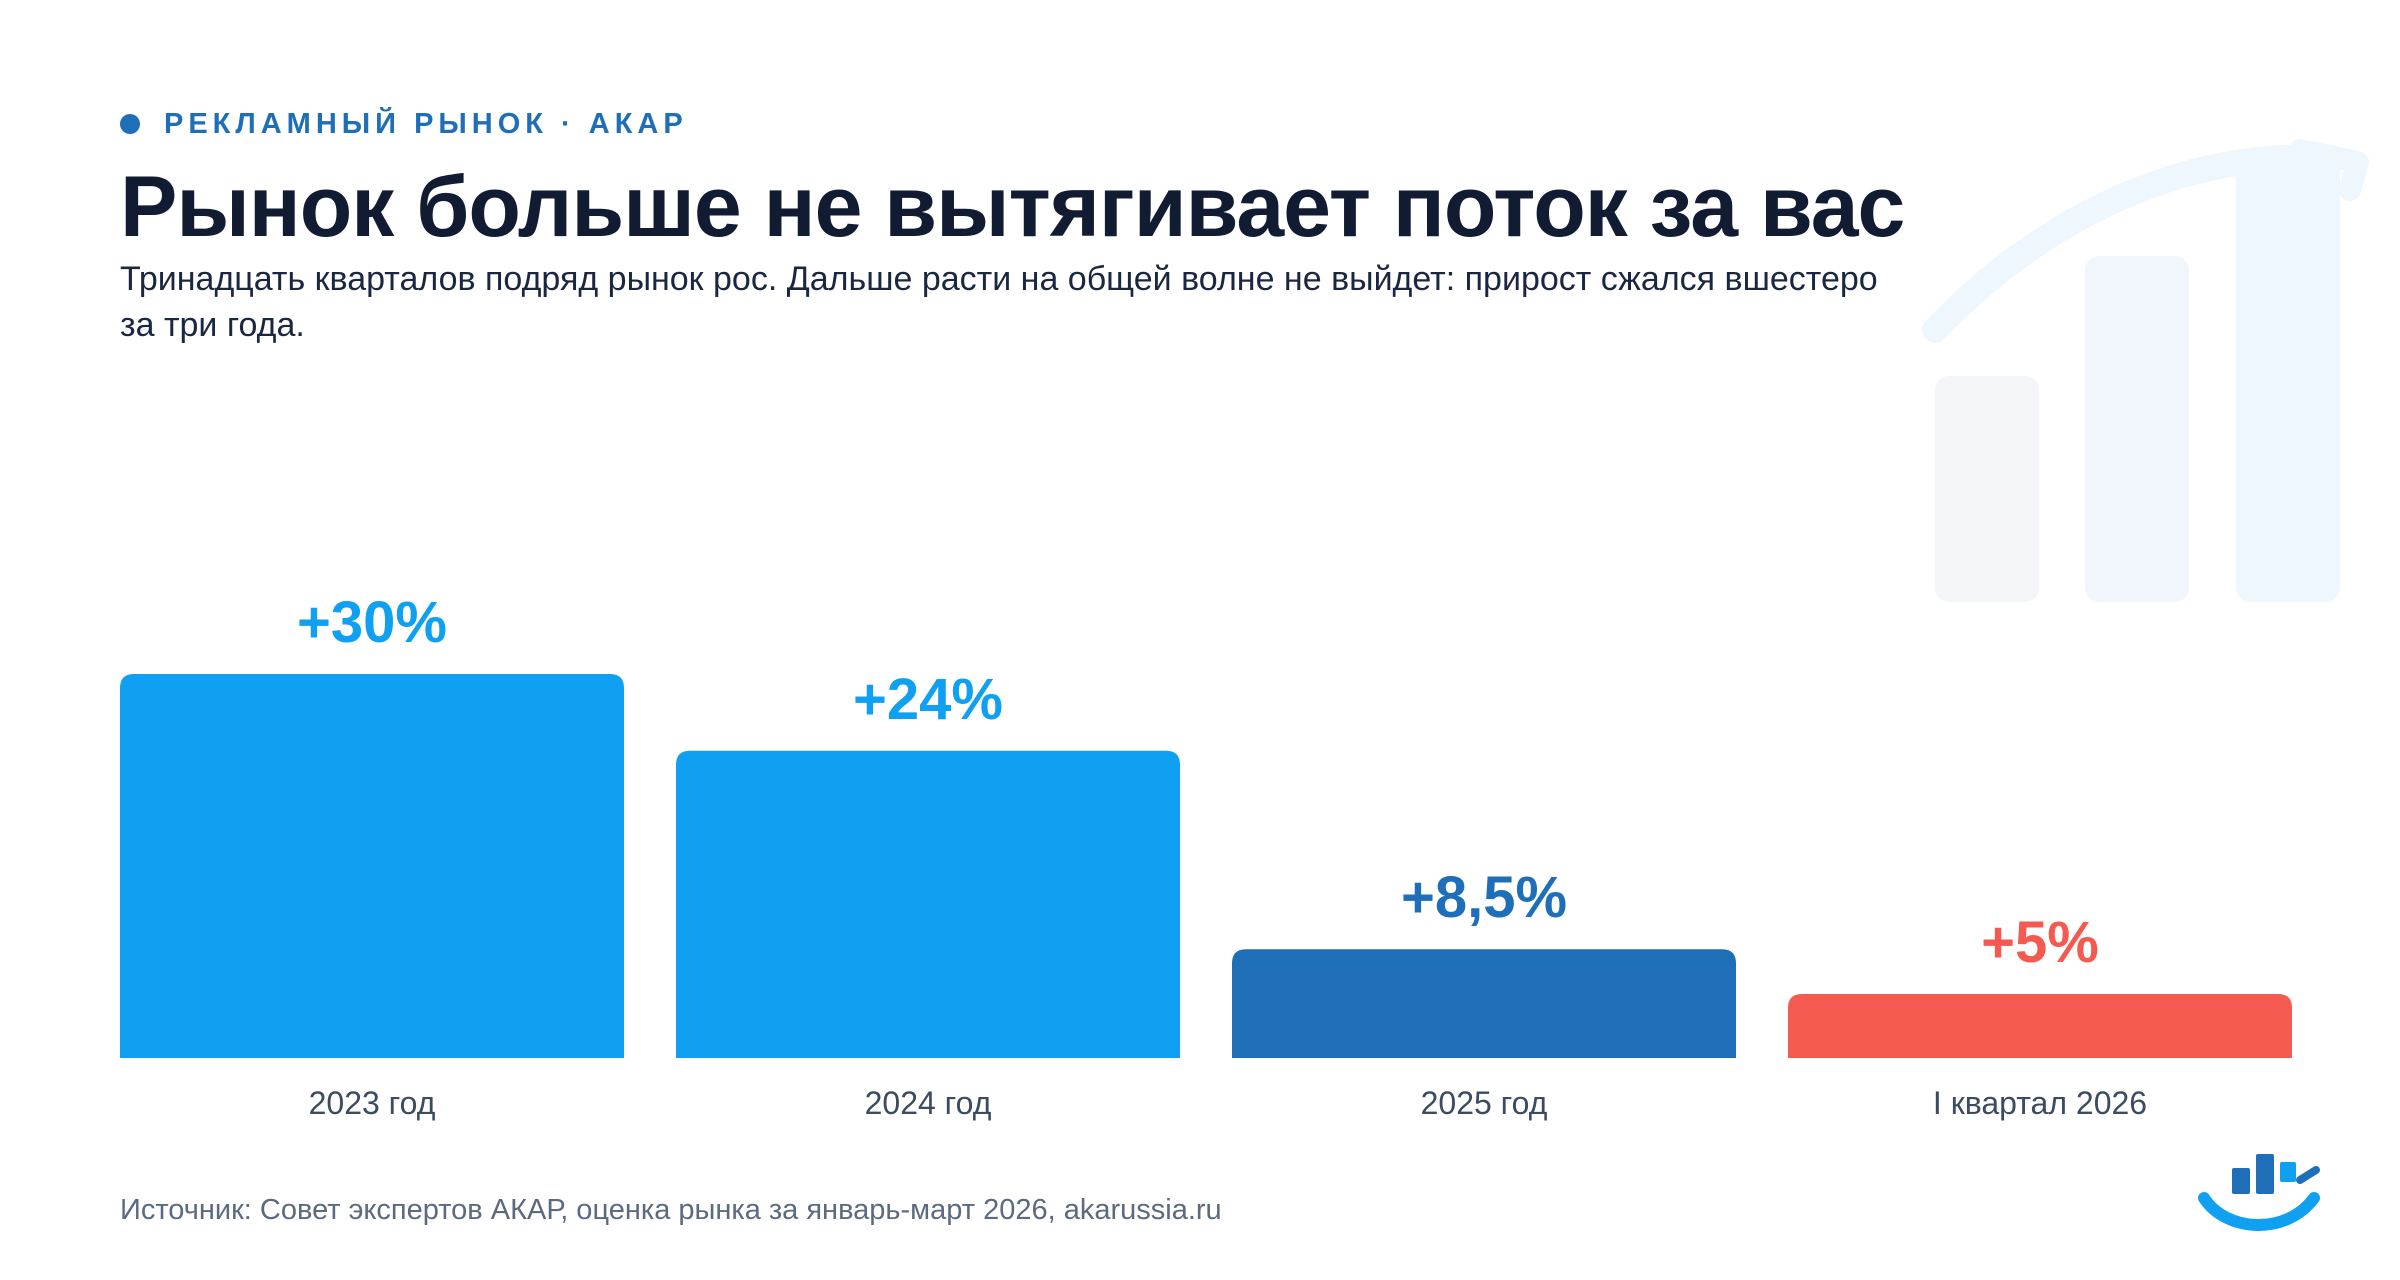 The height and width of the screenshot is (1280, 2400). What do you see at coordinates (928, 1103) in the screenshot?
I see `category-label-2: 2024 год` at bounding box center [928, 1103].